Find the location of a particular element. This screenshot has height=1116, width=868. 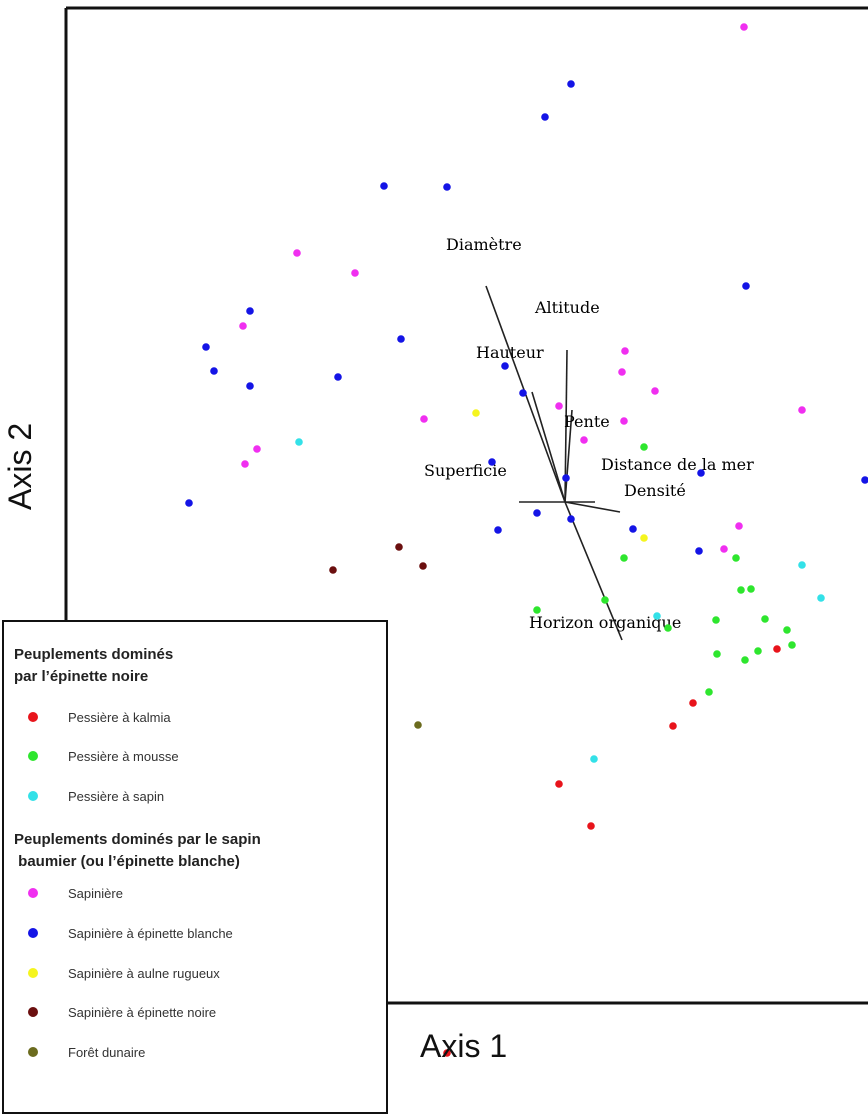

legend-item: Pessière à mousse is located at coordinates (103, 756).